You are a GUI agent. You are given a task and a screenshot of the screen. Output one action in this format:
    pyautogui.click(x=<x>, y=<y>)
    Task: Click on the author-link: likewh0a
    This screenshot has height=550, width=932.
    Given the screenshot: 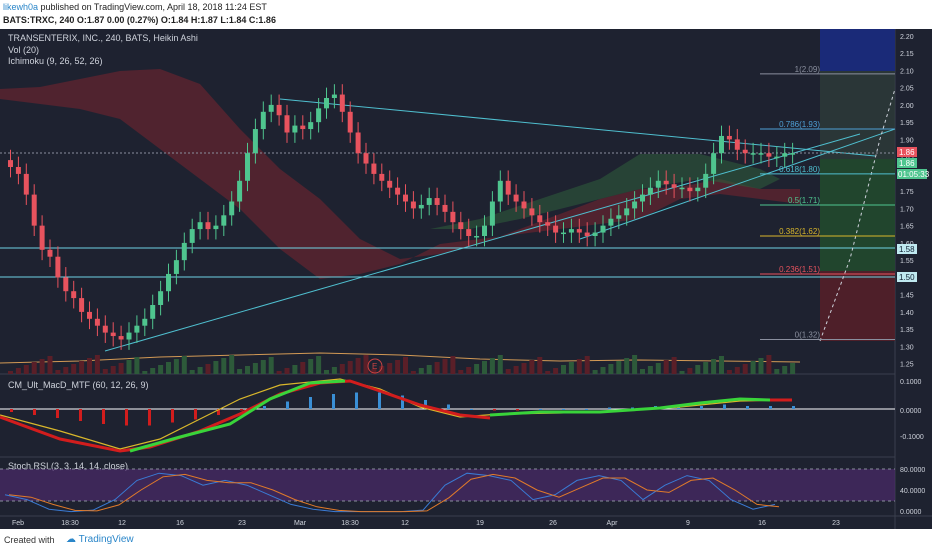 What is the action you would take?
    pyautogui.click(x=21, y=7)
    